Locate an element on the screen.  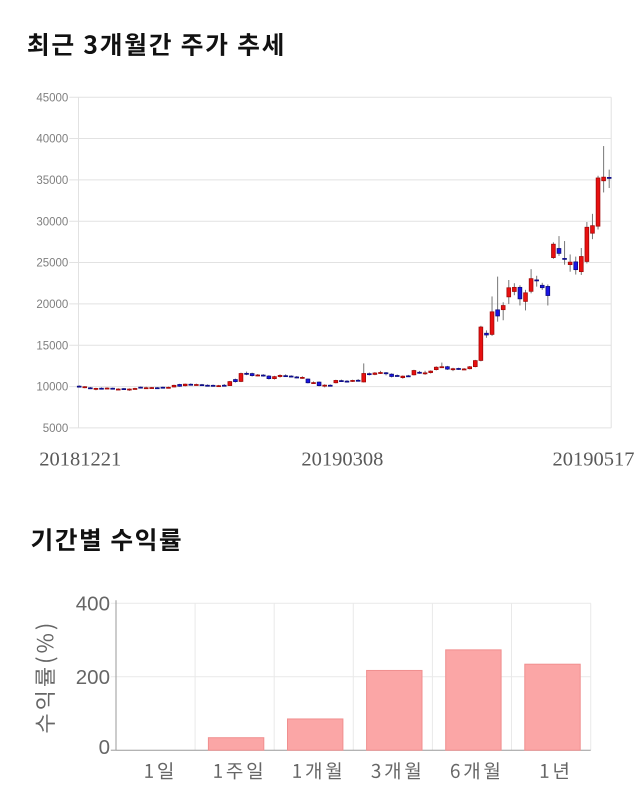
returns-ytick-label: 200 is located at coordinates (93, 677).